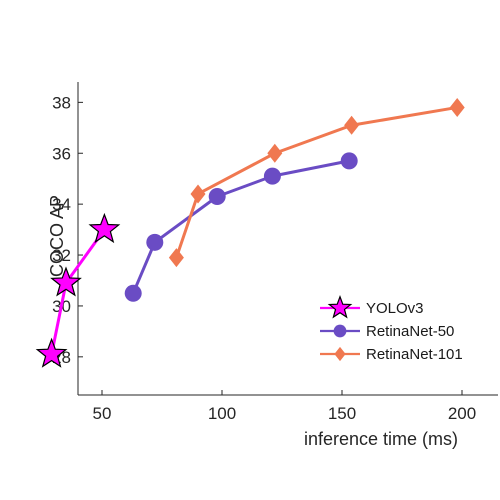 This screenshot has width=500, height=500. What do you see at coordinates (61, 255) in the screenshot?
I see `y-tick-label: 32` at bounding box center [61, 255].